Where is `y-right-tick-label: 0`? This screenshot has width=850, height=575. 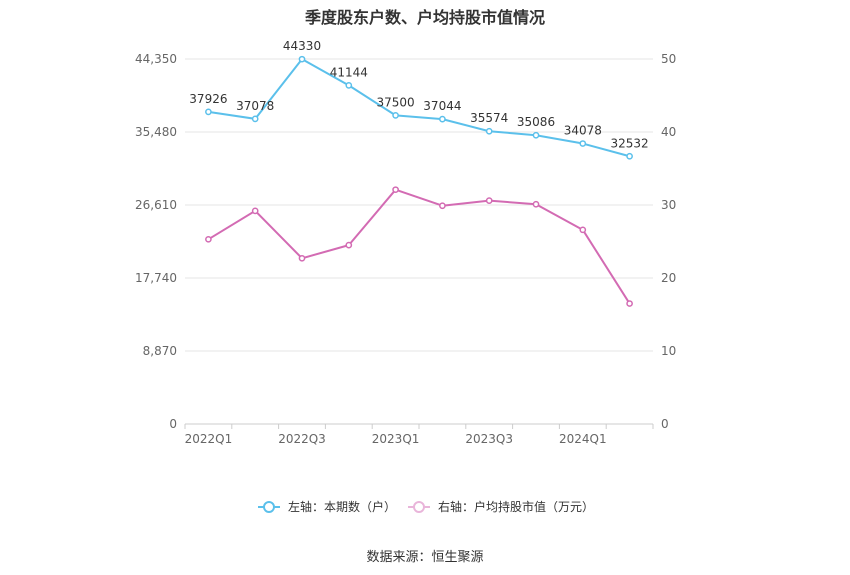 y-right-tick-label: 0 is located at coordinates (665, 424).